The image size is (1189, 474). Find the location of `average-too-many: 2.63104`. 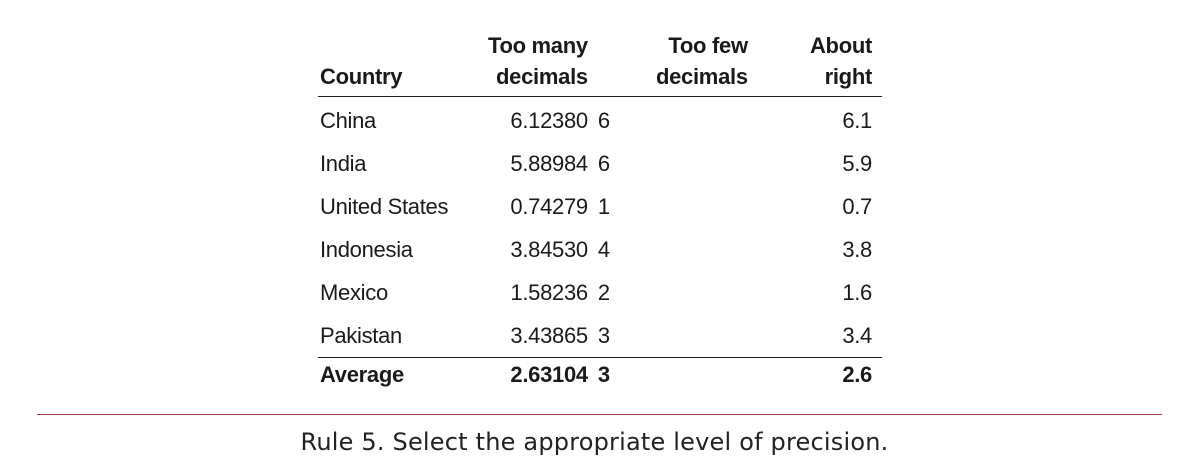

average-too-many: 2.63104 is located at coordinates (532, 374).